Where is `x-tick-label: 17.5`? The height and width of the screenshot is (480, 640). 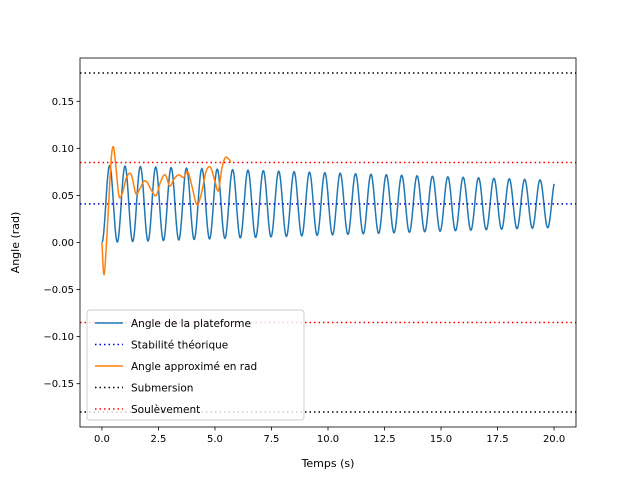 x-tick-label: 17.5 is located at coordinates (497, 439).